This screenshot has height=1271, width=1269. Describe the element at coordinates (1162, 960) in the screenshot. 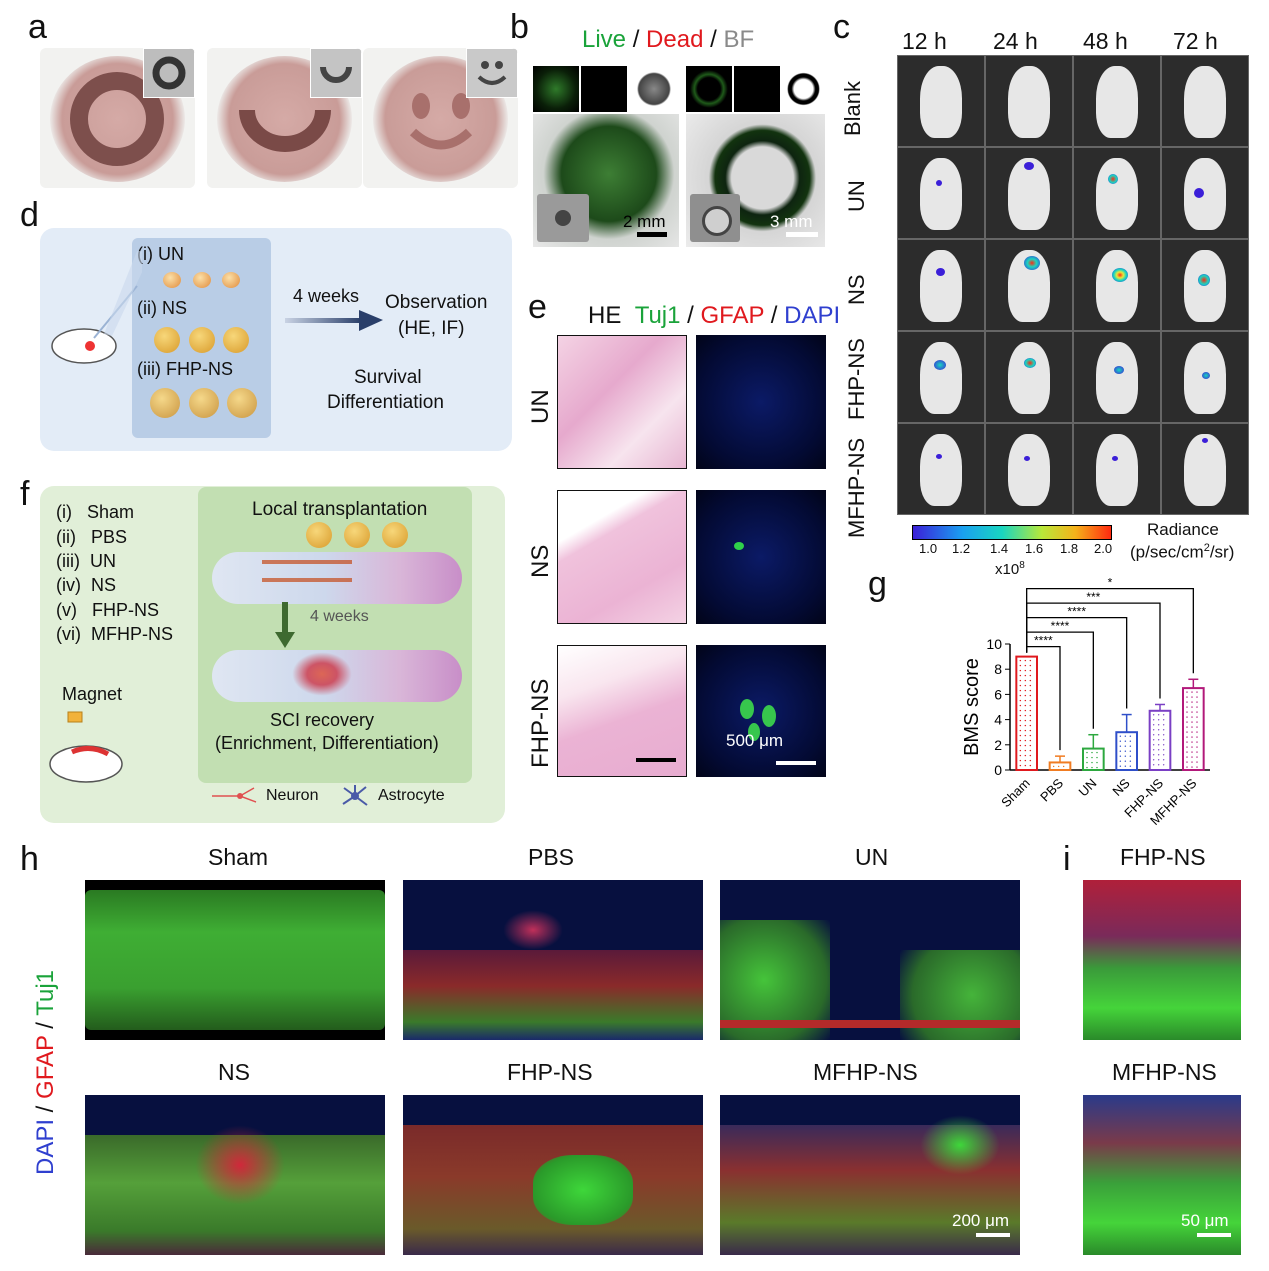

I see `if-zoom-fhp-ns` at that location.